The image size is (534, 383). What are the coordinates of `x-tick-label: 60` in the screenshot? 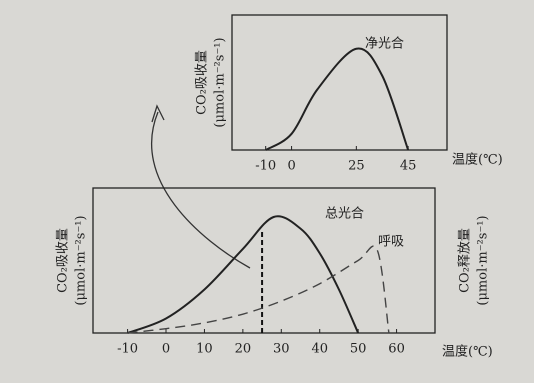 It's located at (396, 349).